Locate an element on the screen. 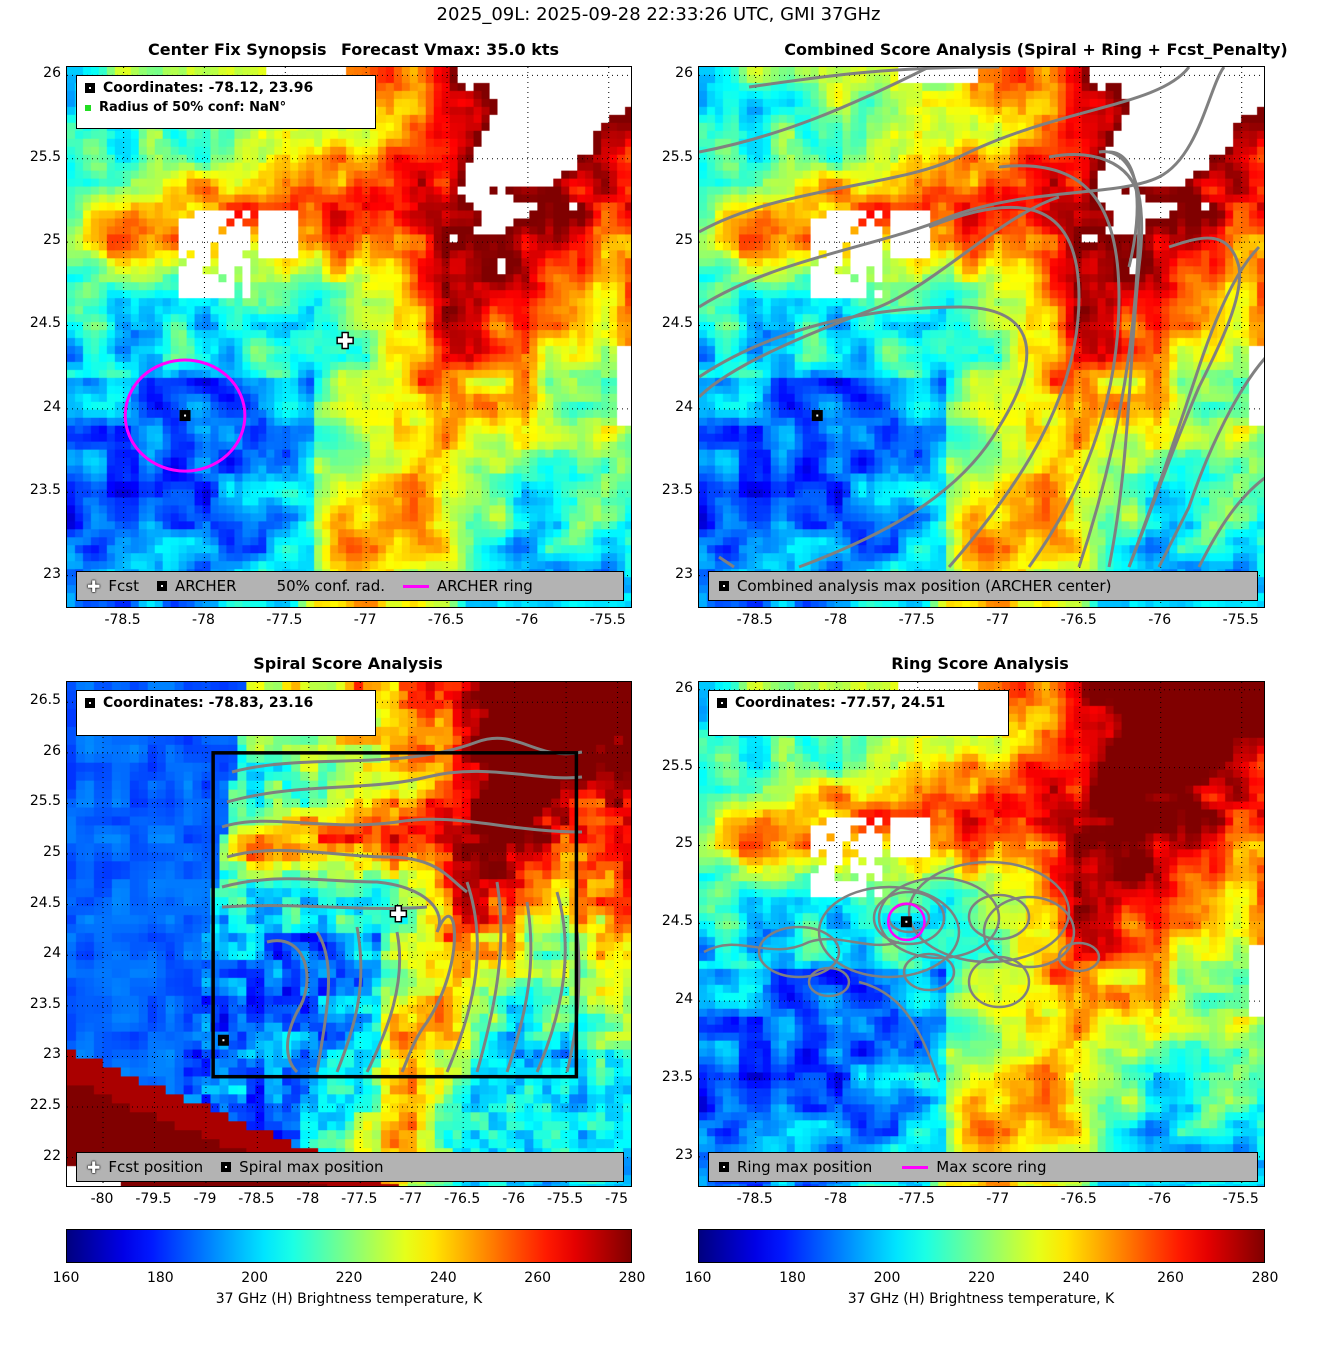 This screenshot has height=1350, width=1317. max-score-ring is located at coordinates (906, 922).